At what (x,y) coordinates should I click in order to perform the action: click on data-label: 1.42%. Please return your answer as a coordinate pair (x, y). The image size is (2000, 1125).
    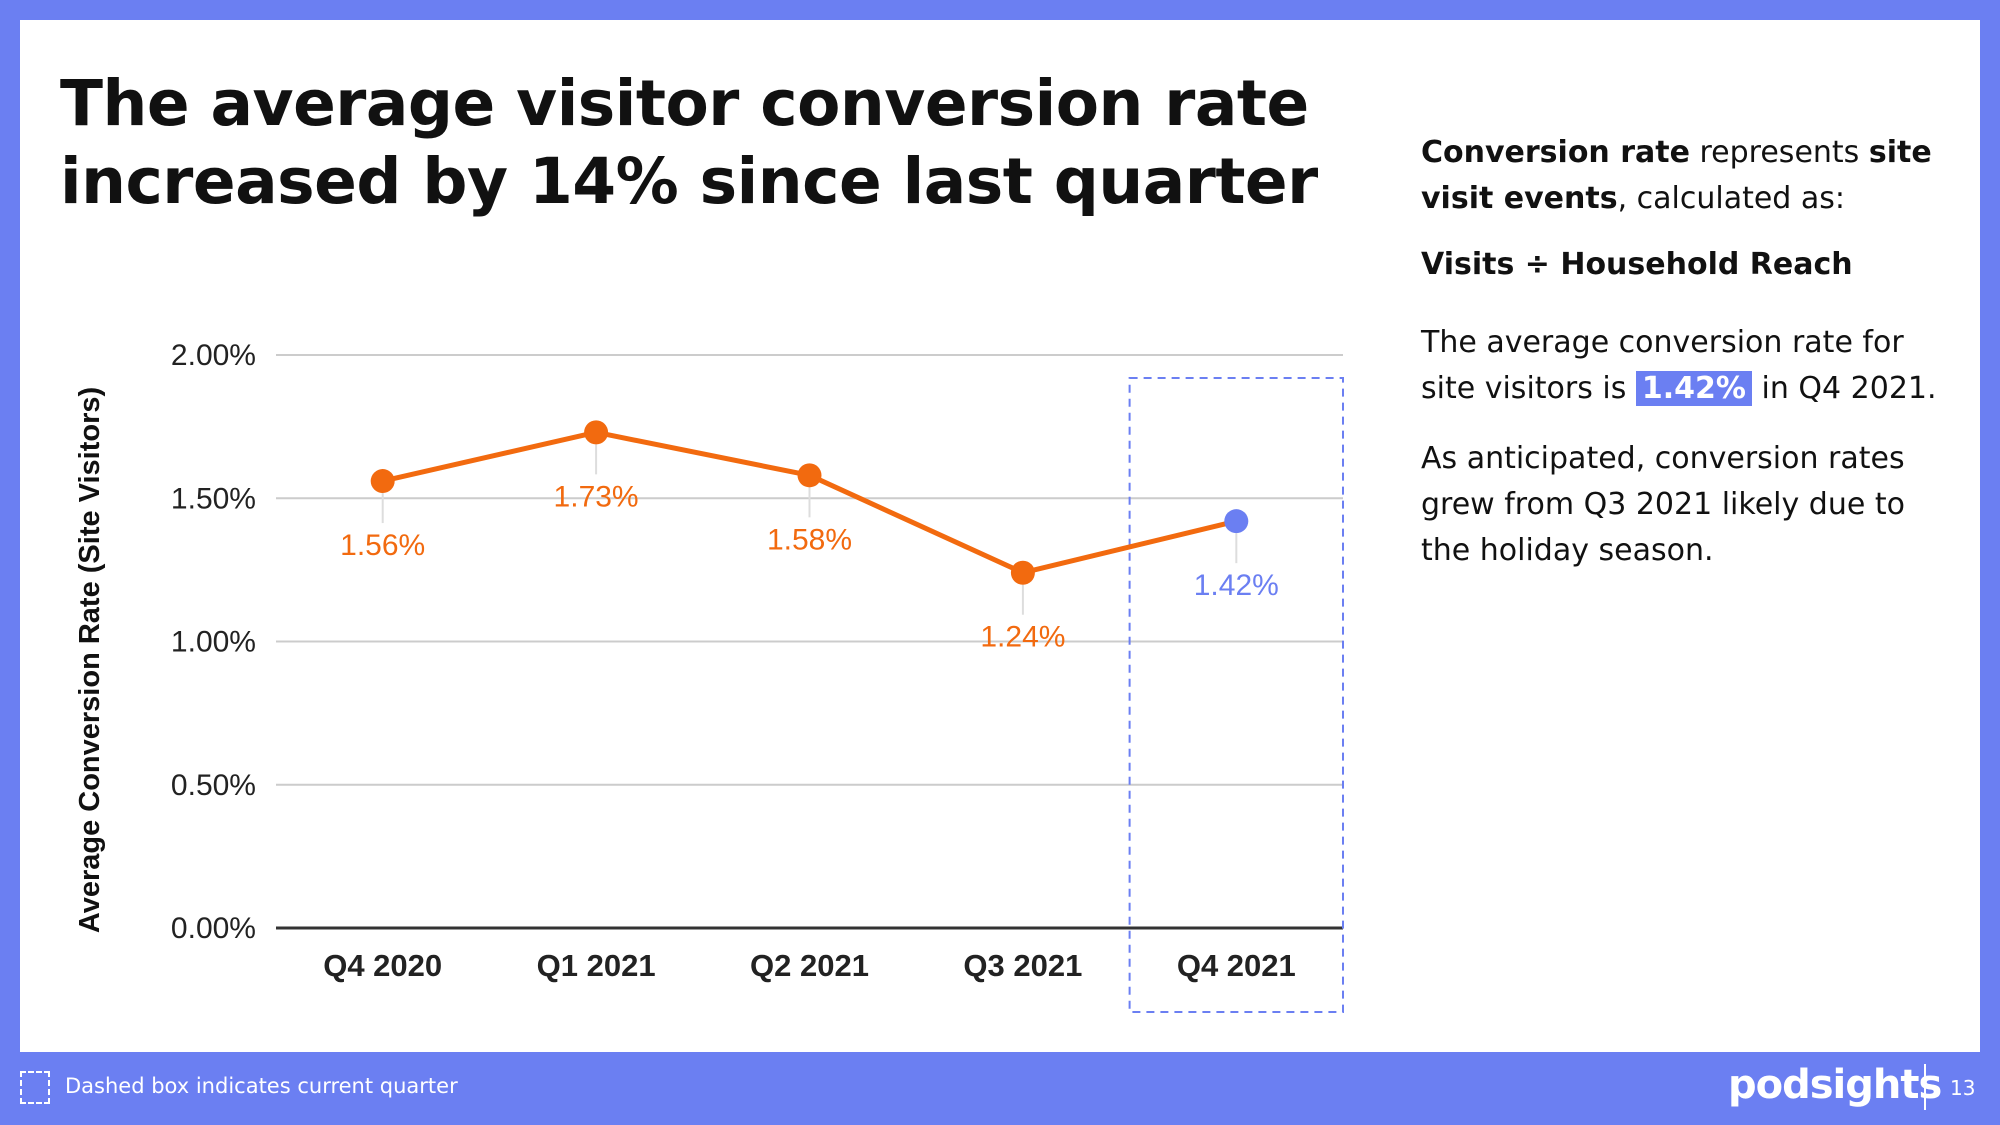
    Looking at the image, I should click on (1236, 585).